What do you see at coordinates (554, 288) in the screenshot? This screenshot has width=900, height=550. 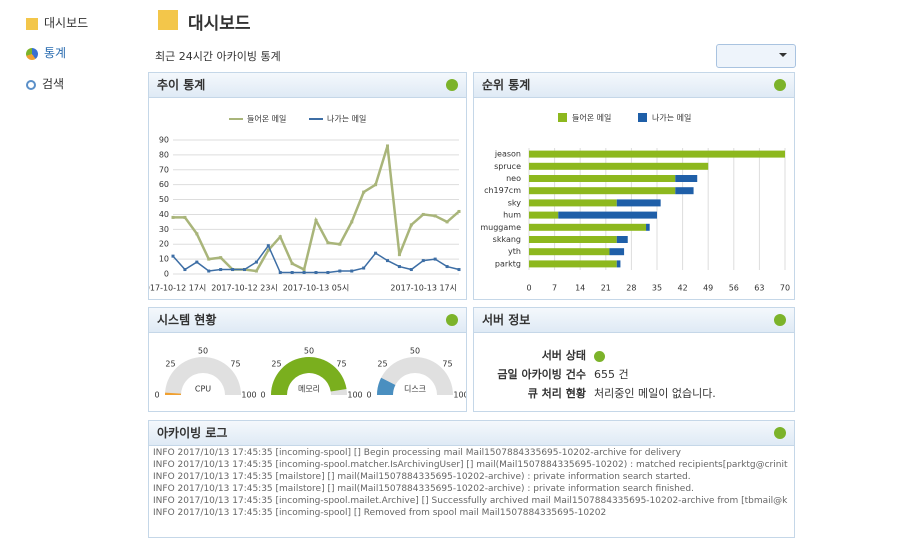 I see `x-tick-label: 7` at bounding box center [554, 288].